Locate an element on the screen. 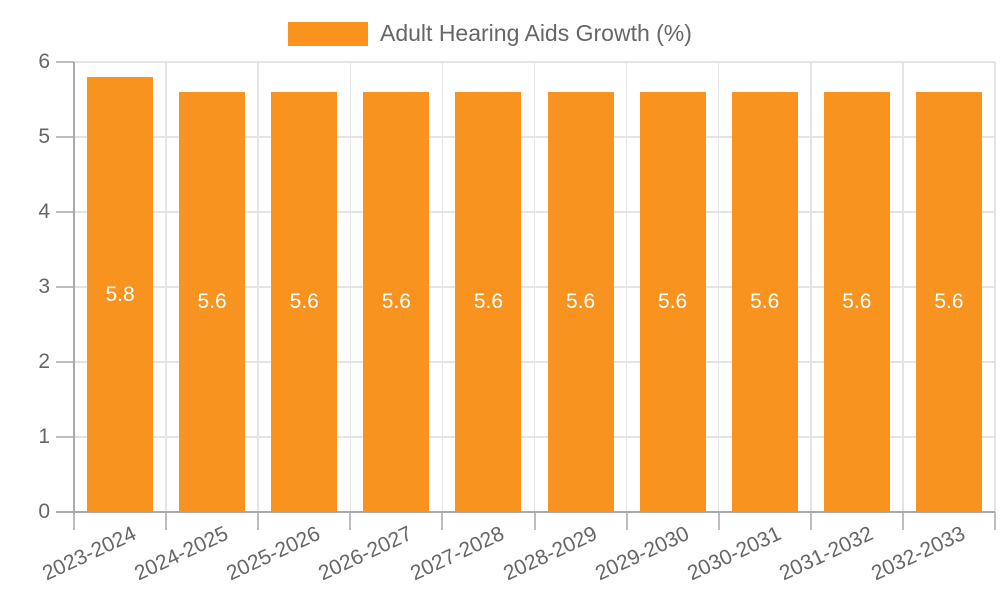 This screenshot has width=1000, height=600. legend: Adult Hearing Aids Growth (%) is located at coordinates (490, 33).